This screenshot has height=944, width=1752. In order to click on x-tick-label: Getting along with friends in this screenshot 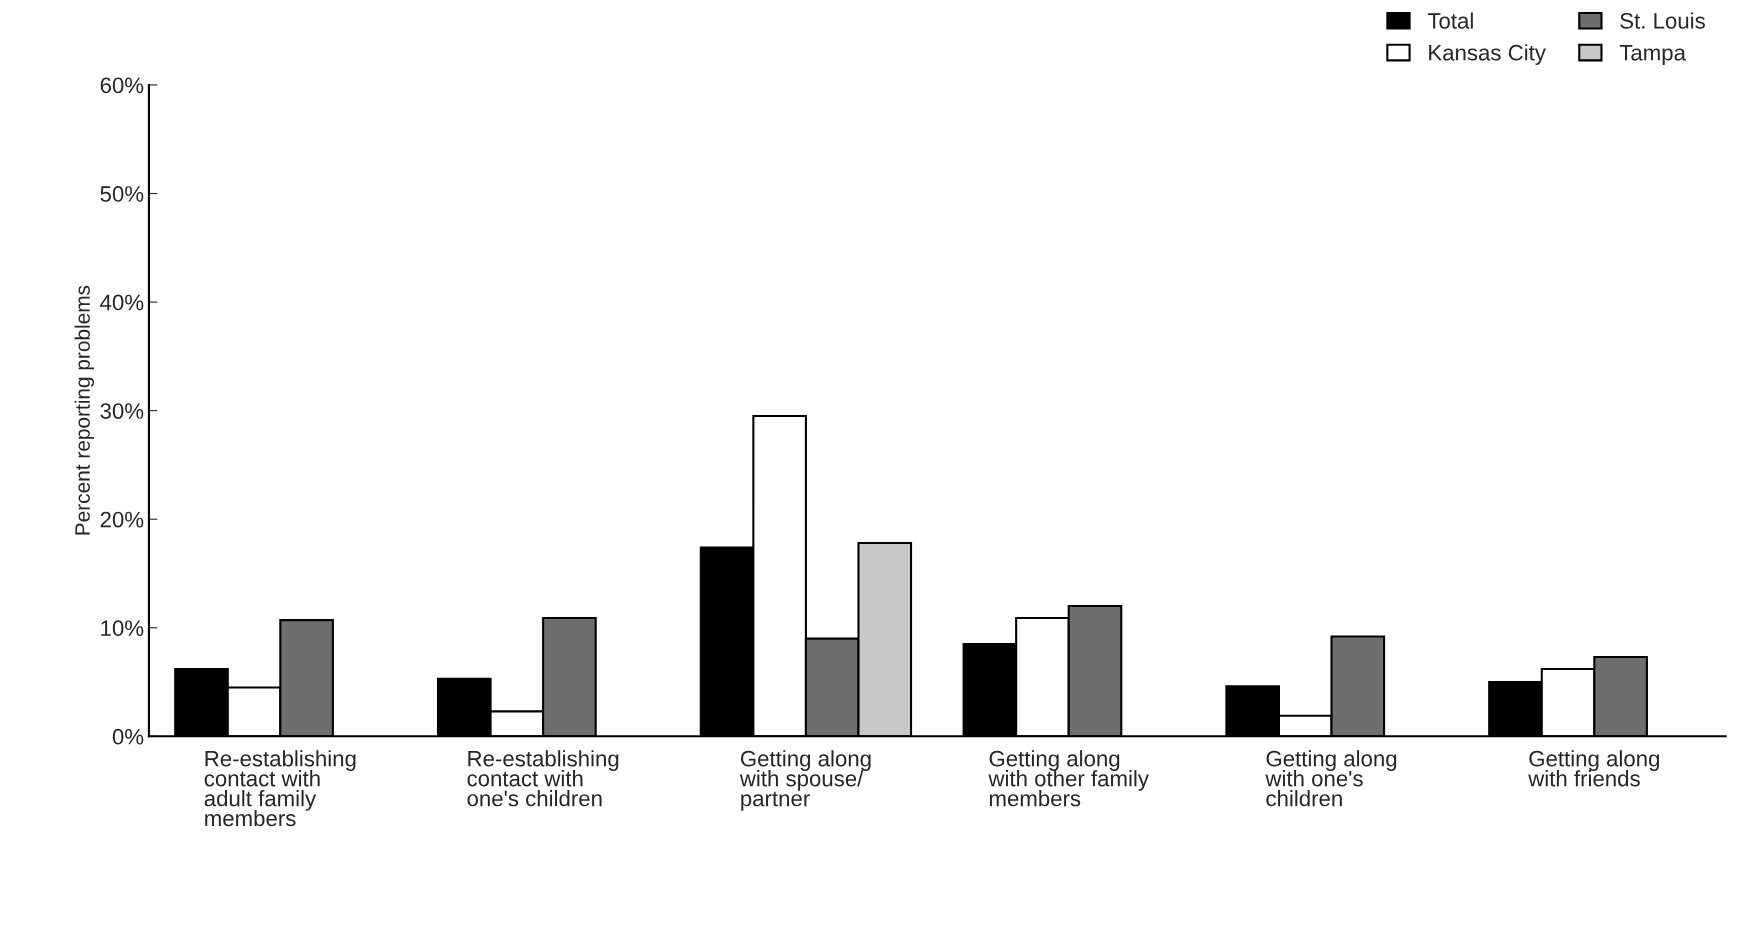, I will do `click(1593, 768)`.